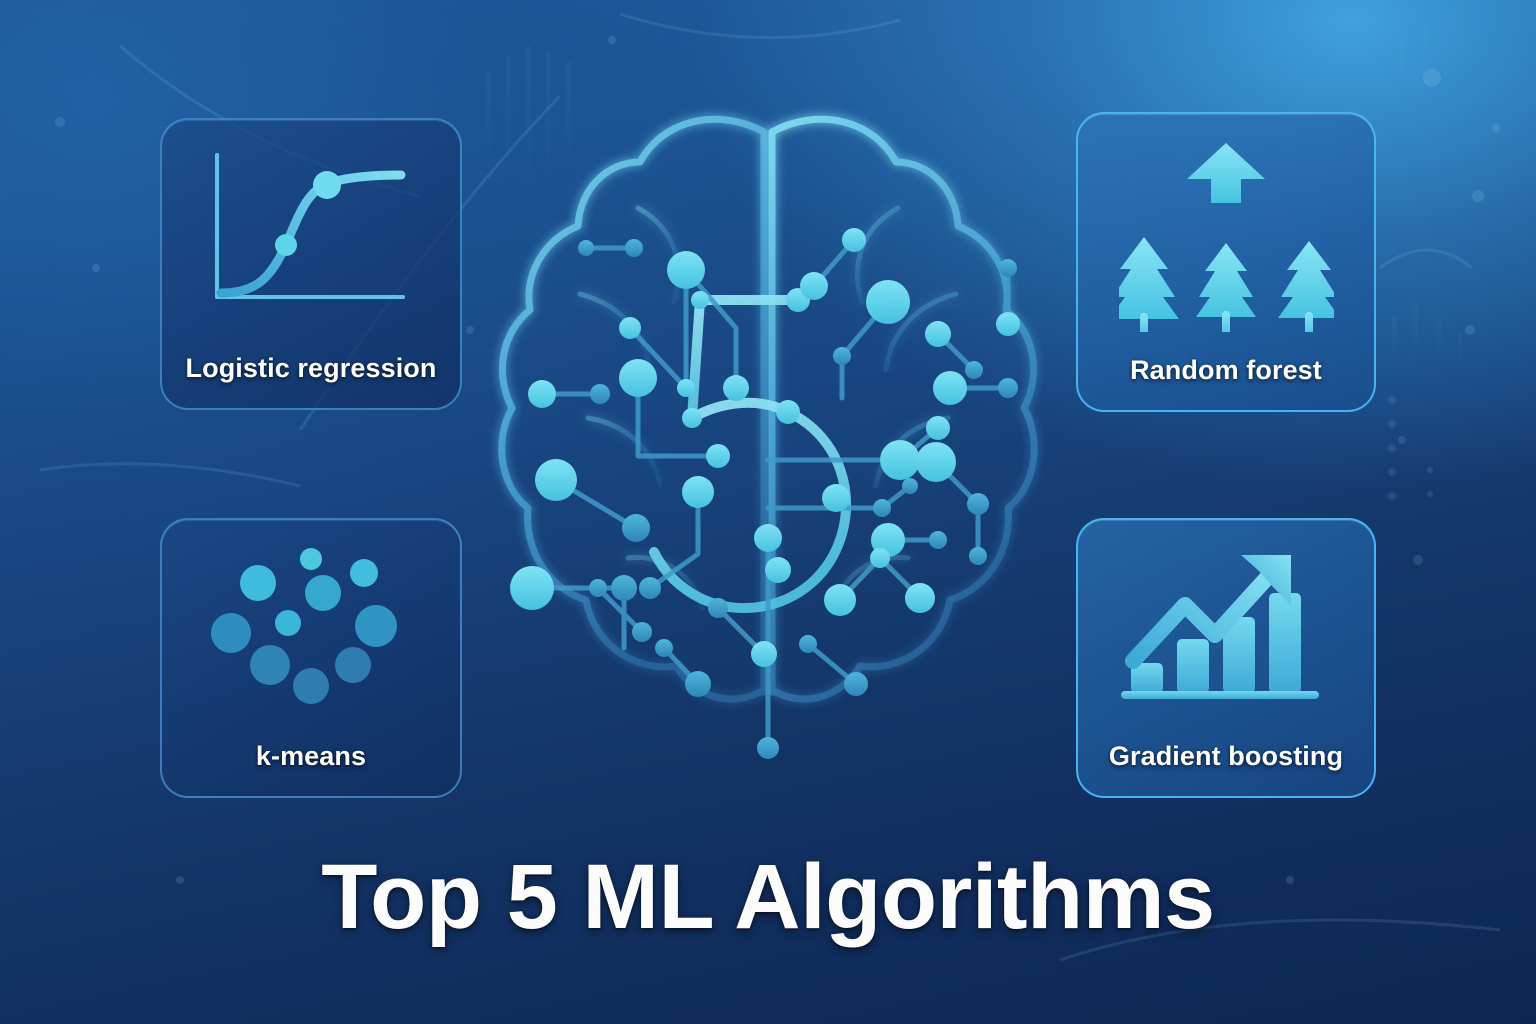  I want to click on card-k-means: k-means, so click(311, 658).